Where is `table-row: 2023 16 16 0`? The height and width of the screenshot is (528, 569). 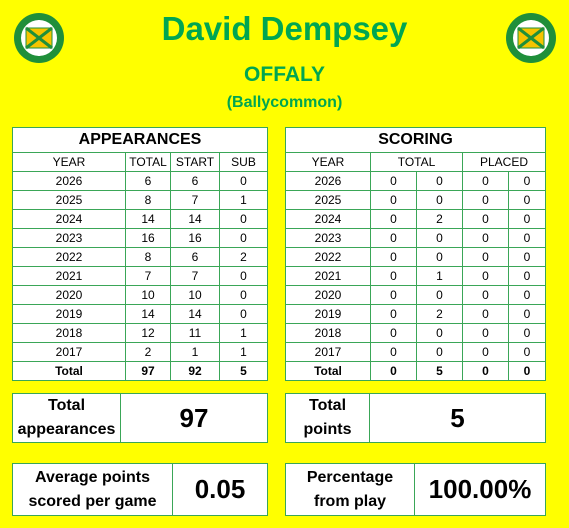 table-row: 2023 16 16 0 is located at coordinates (140, 238).